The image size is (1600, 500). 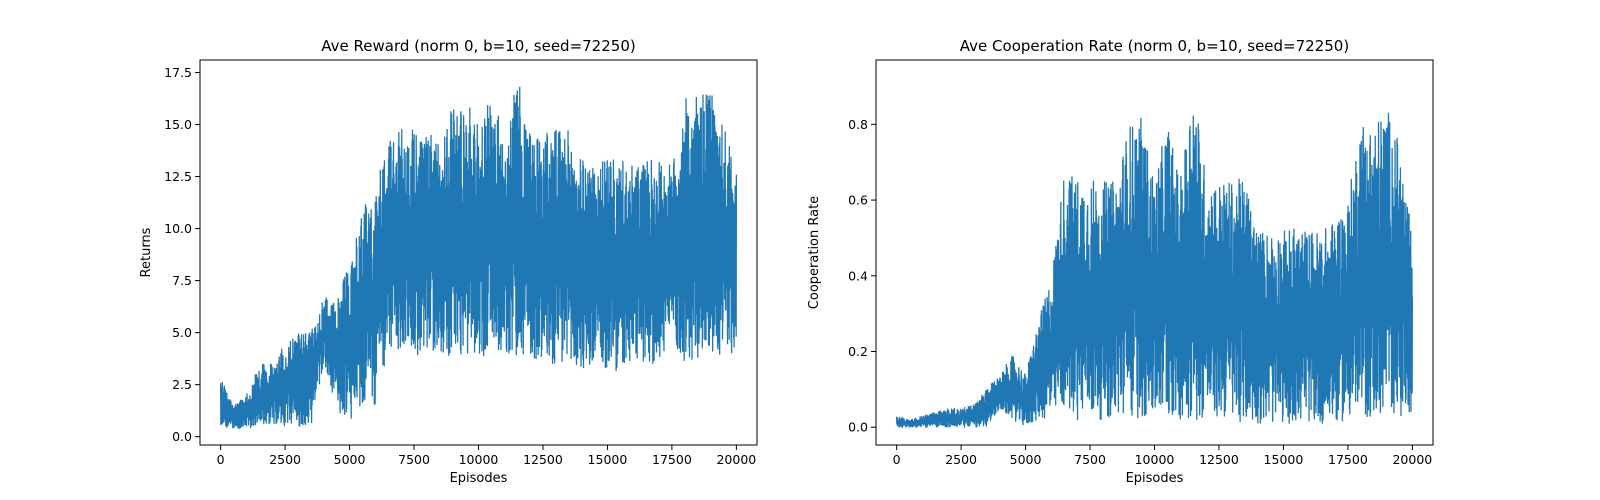 I want to click on x-tick-label-1-0: 0, so click(x=897, y=459).